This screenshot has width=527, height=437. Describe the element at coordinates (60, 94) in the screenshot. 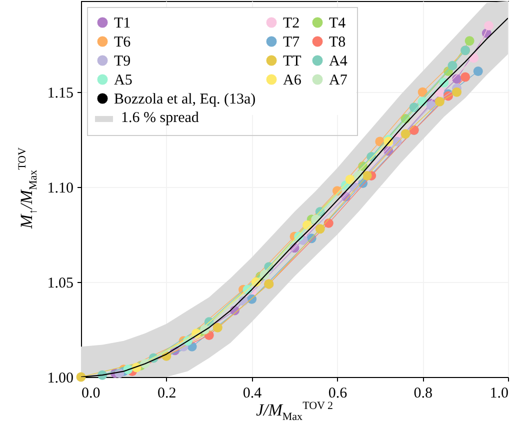

I see `y-tick-label: 1.15` at that location.